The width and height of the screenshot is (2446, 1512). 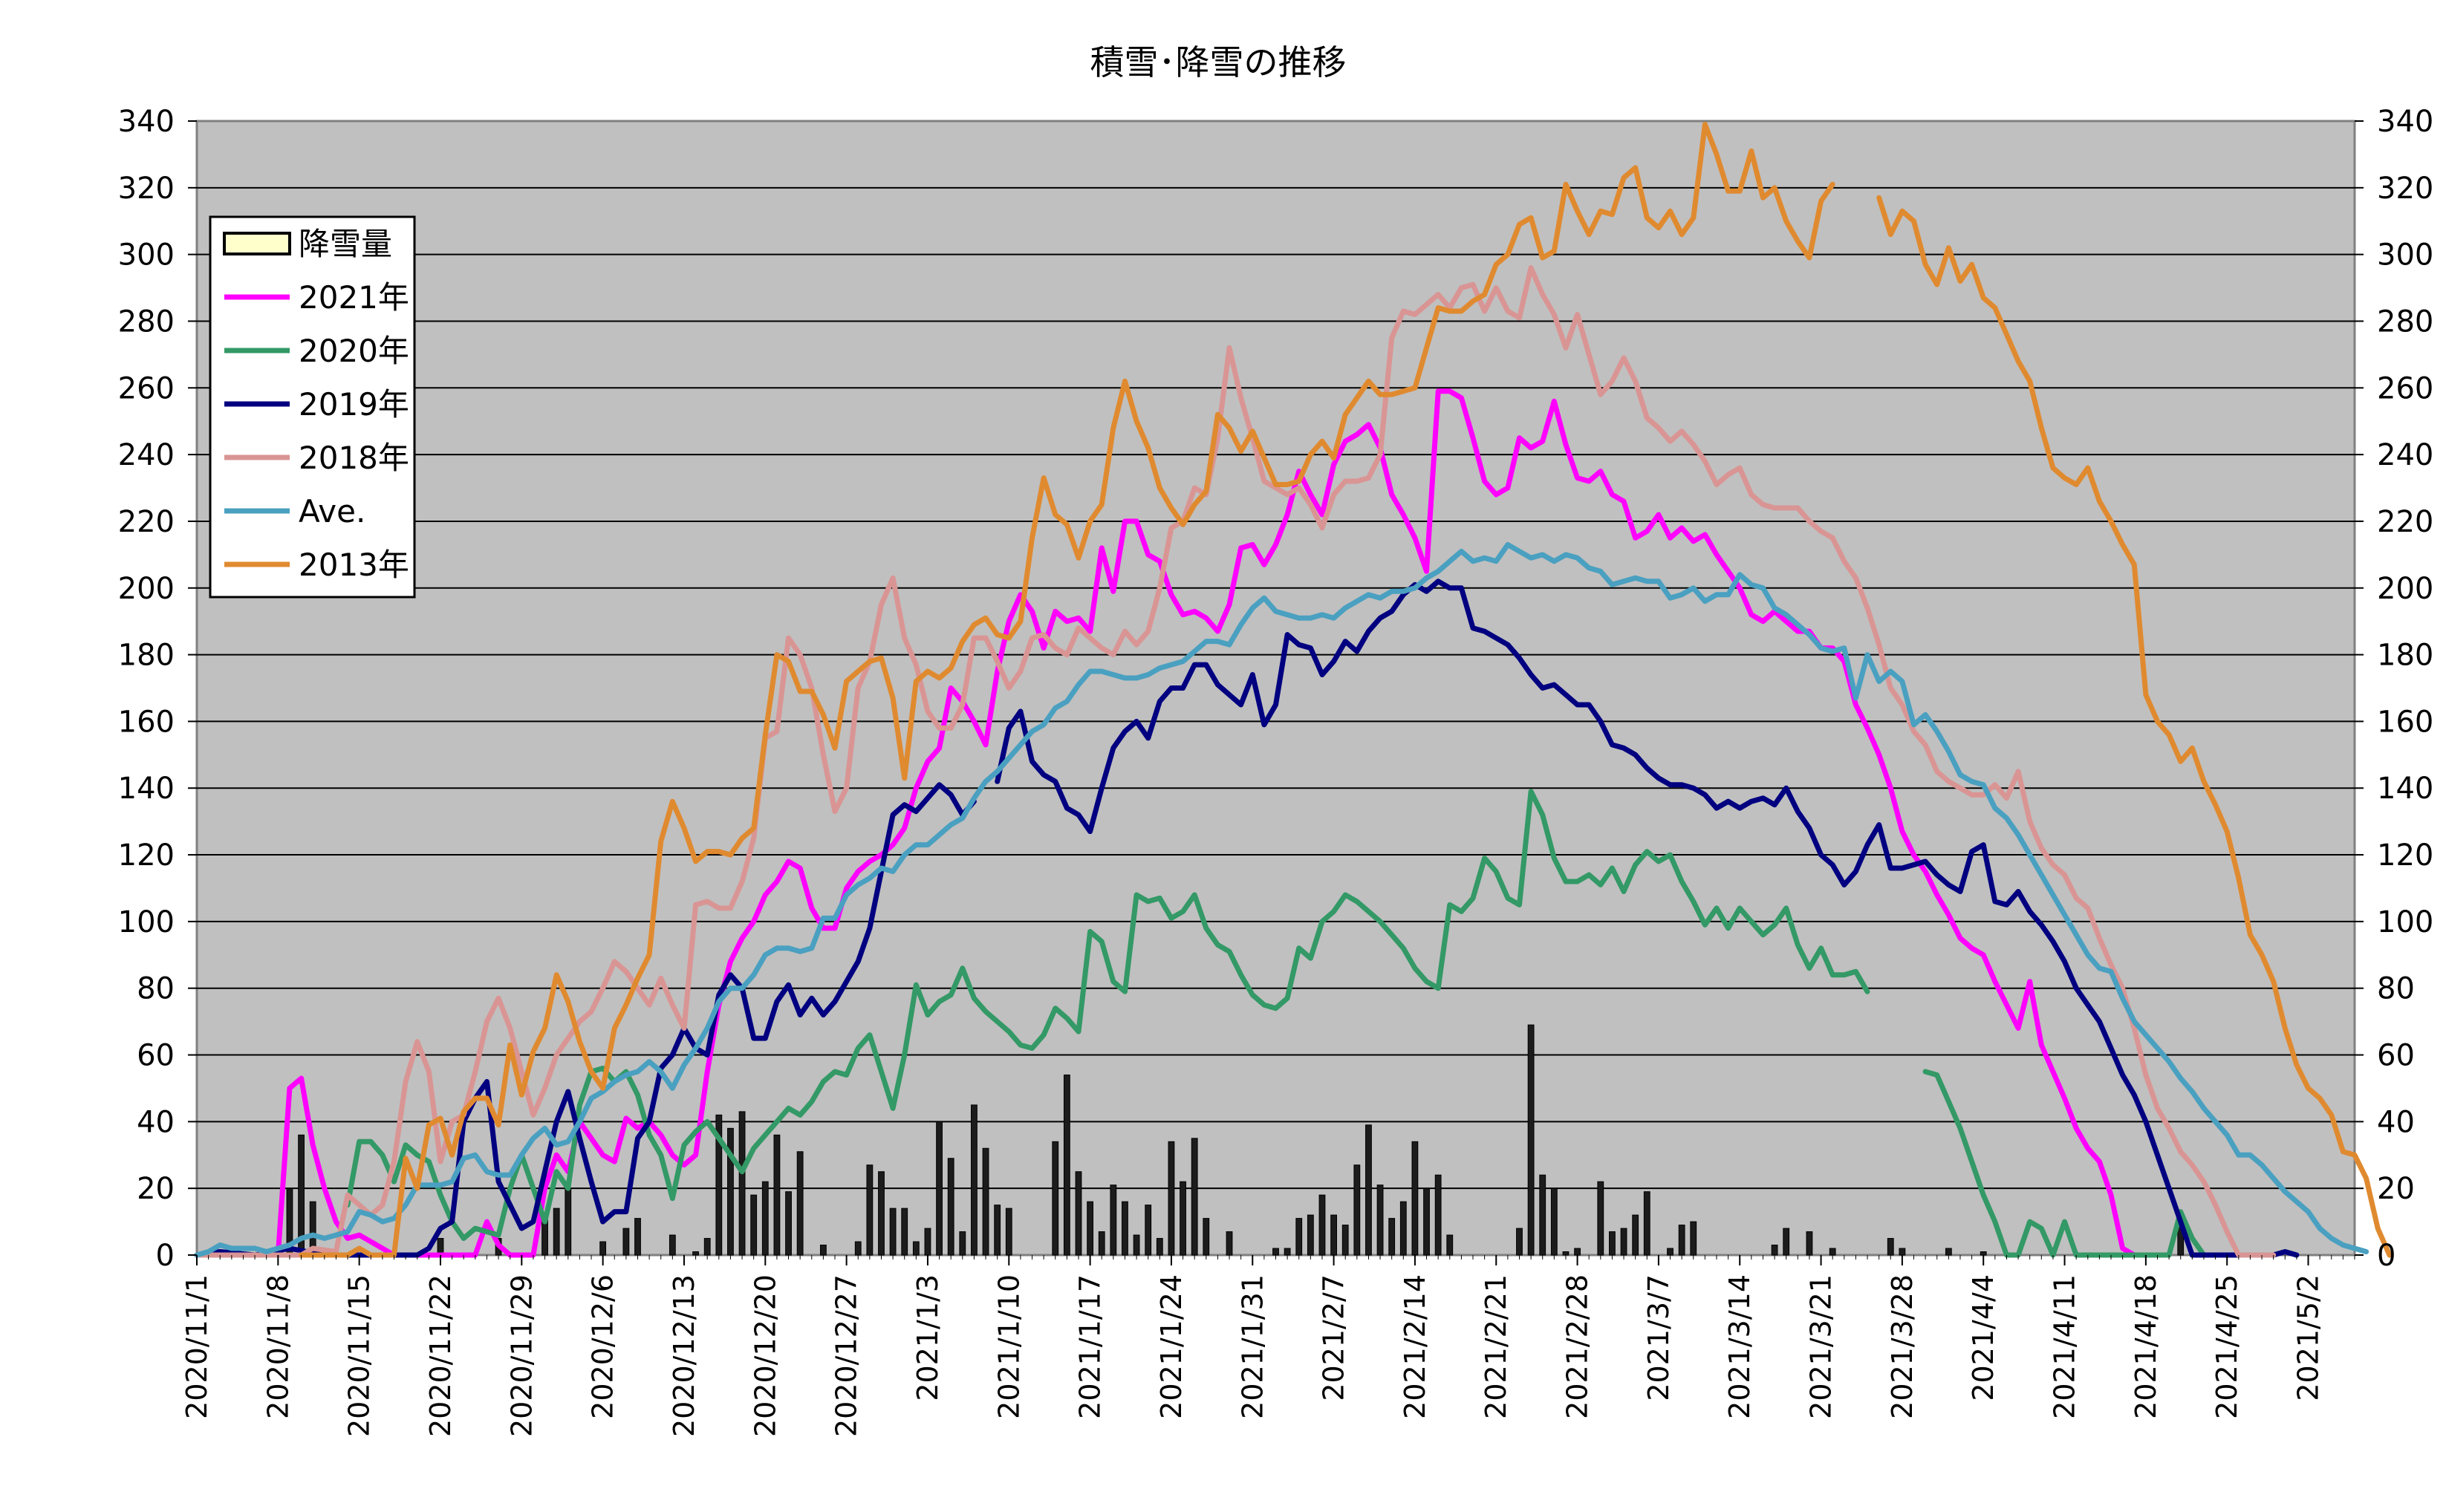 I want to click on y-tick-label-right-120: 120, so click(x=2405, y=855).